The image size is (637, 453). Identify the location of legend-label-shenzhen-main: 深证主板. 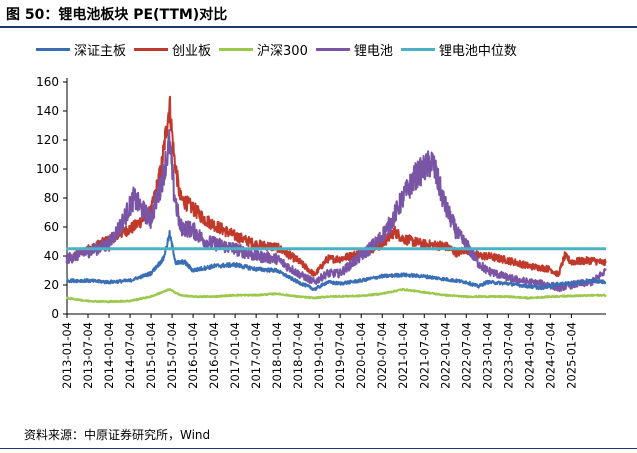
(100, 51).